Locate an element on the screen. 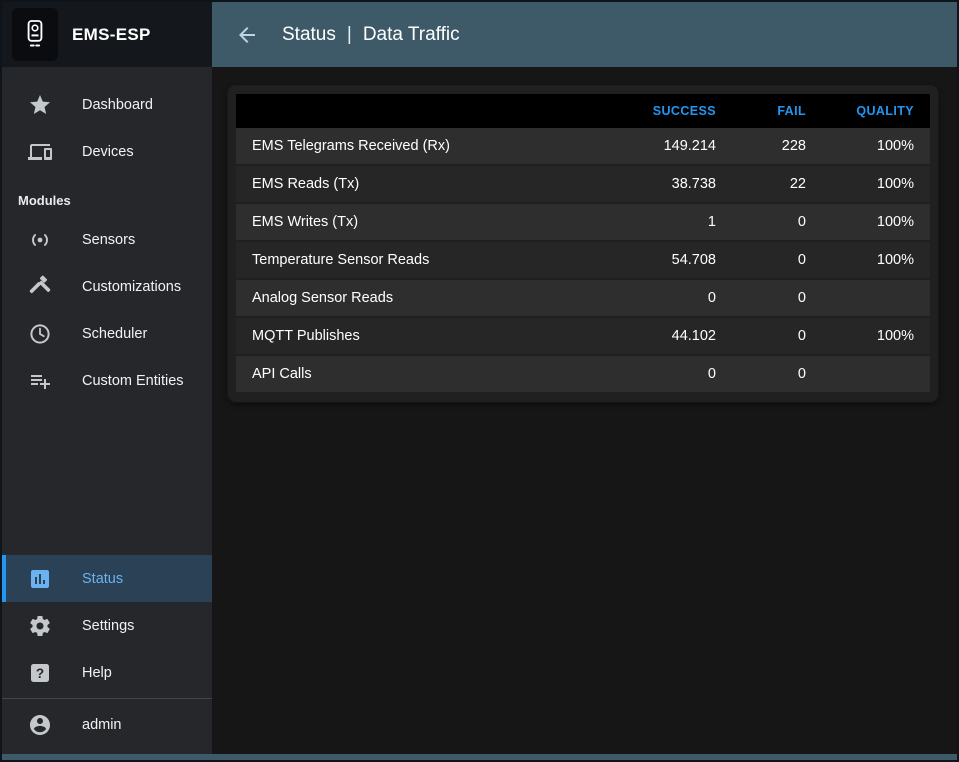 This screenshot has height=762, width=959. sidebar-item-sensors: Sensors is located at coordinates (107, 239).